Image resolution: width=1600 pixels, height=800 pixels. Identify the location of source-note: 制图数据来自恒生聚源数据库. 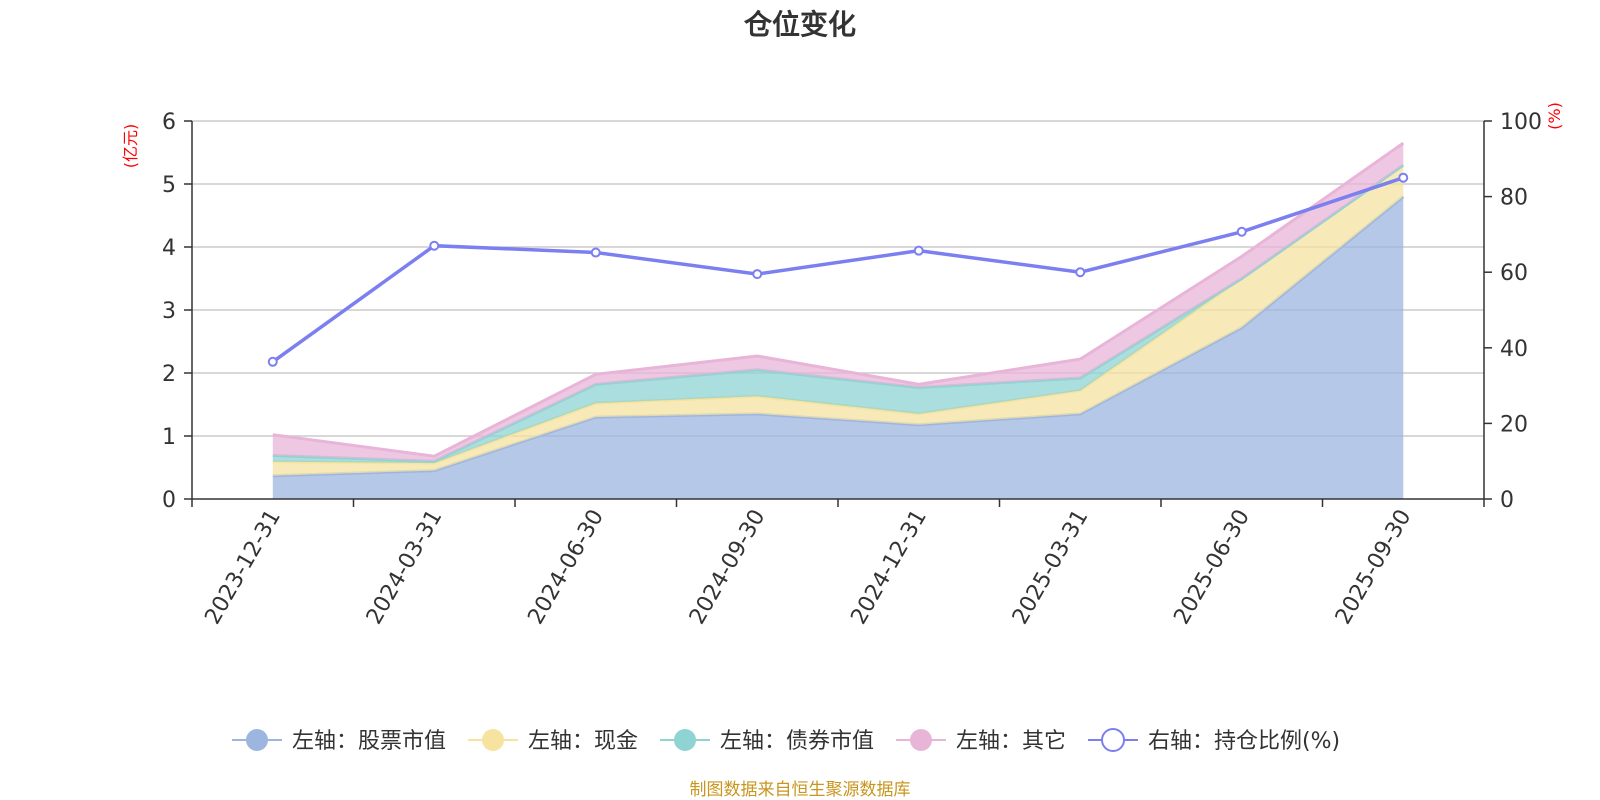
(800, 790).